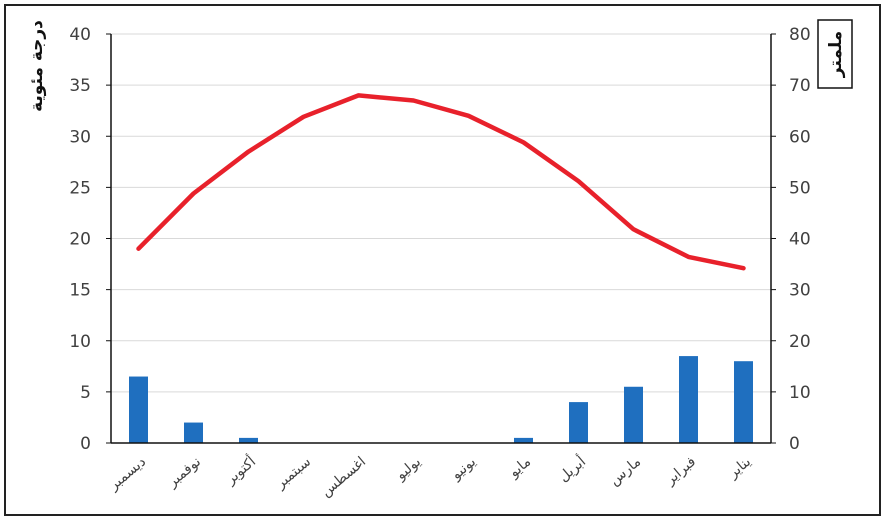  I want to click on right-tick-label: 0, so click(794, 444).